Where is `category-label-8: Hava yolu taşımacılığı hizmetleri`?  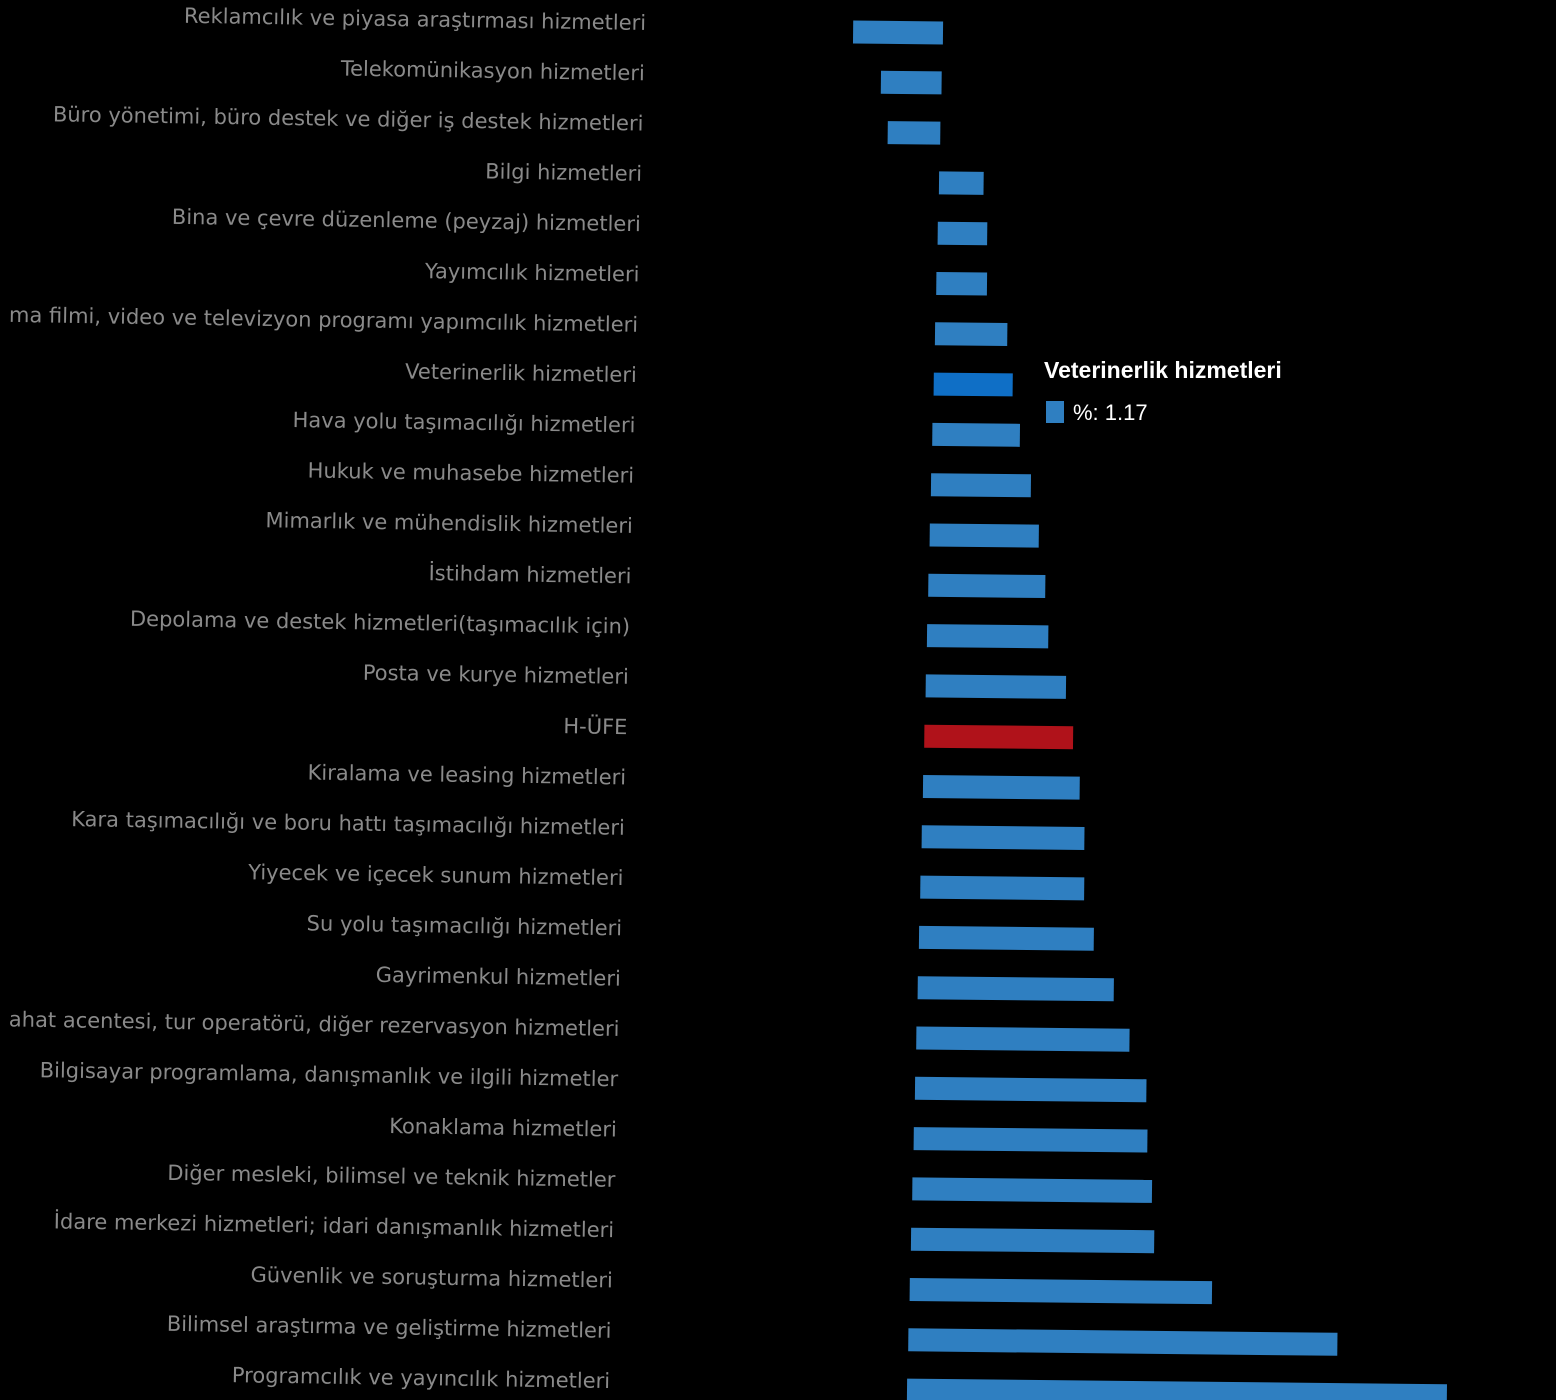 category-label-8: Hava yolu taşımacılığı hizmetleri is located at coordinates (463, 422).